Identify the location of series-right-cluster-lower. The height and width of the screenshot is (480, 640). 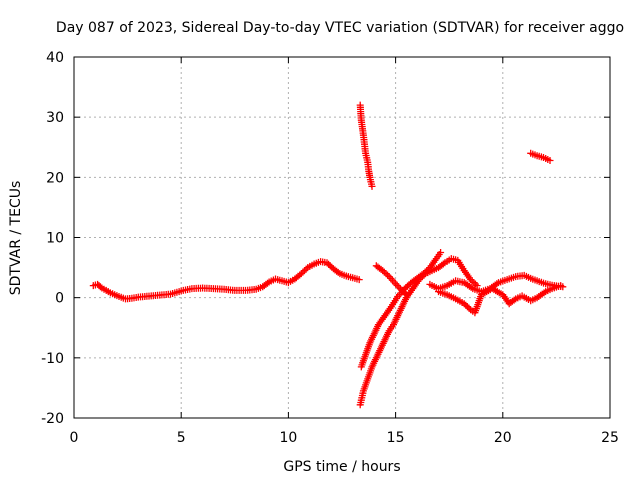
(500, 299).